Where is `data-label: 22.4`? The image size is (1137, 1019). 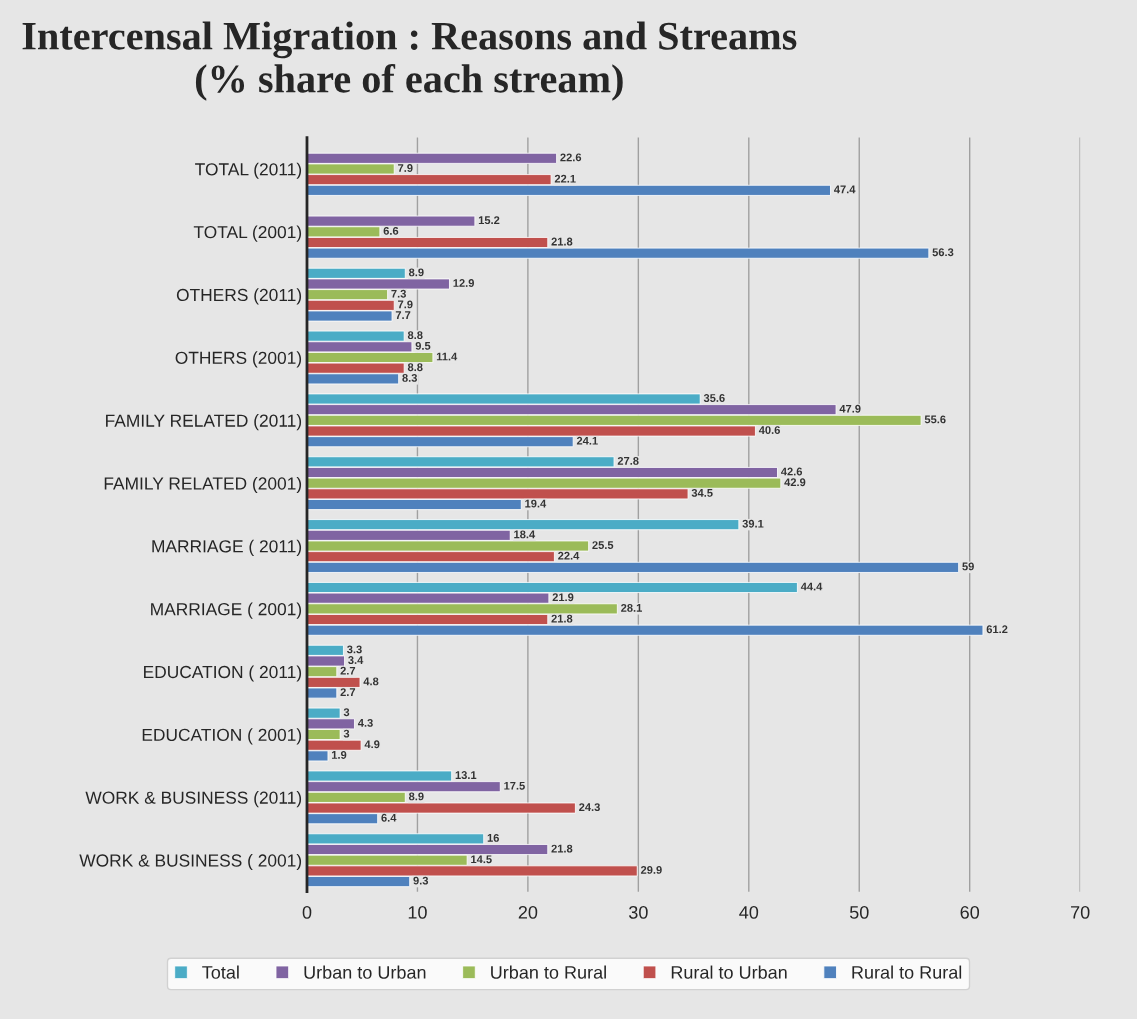 data-label: 22.4 is located at coordinates (569, 555).